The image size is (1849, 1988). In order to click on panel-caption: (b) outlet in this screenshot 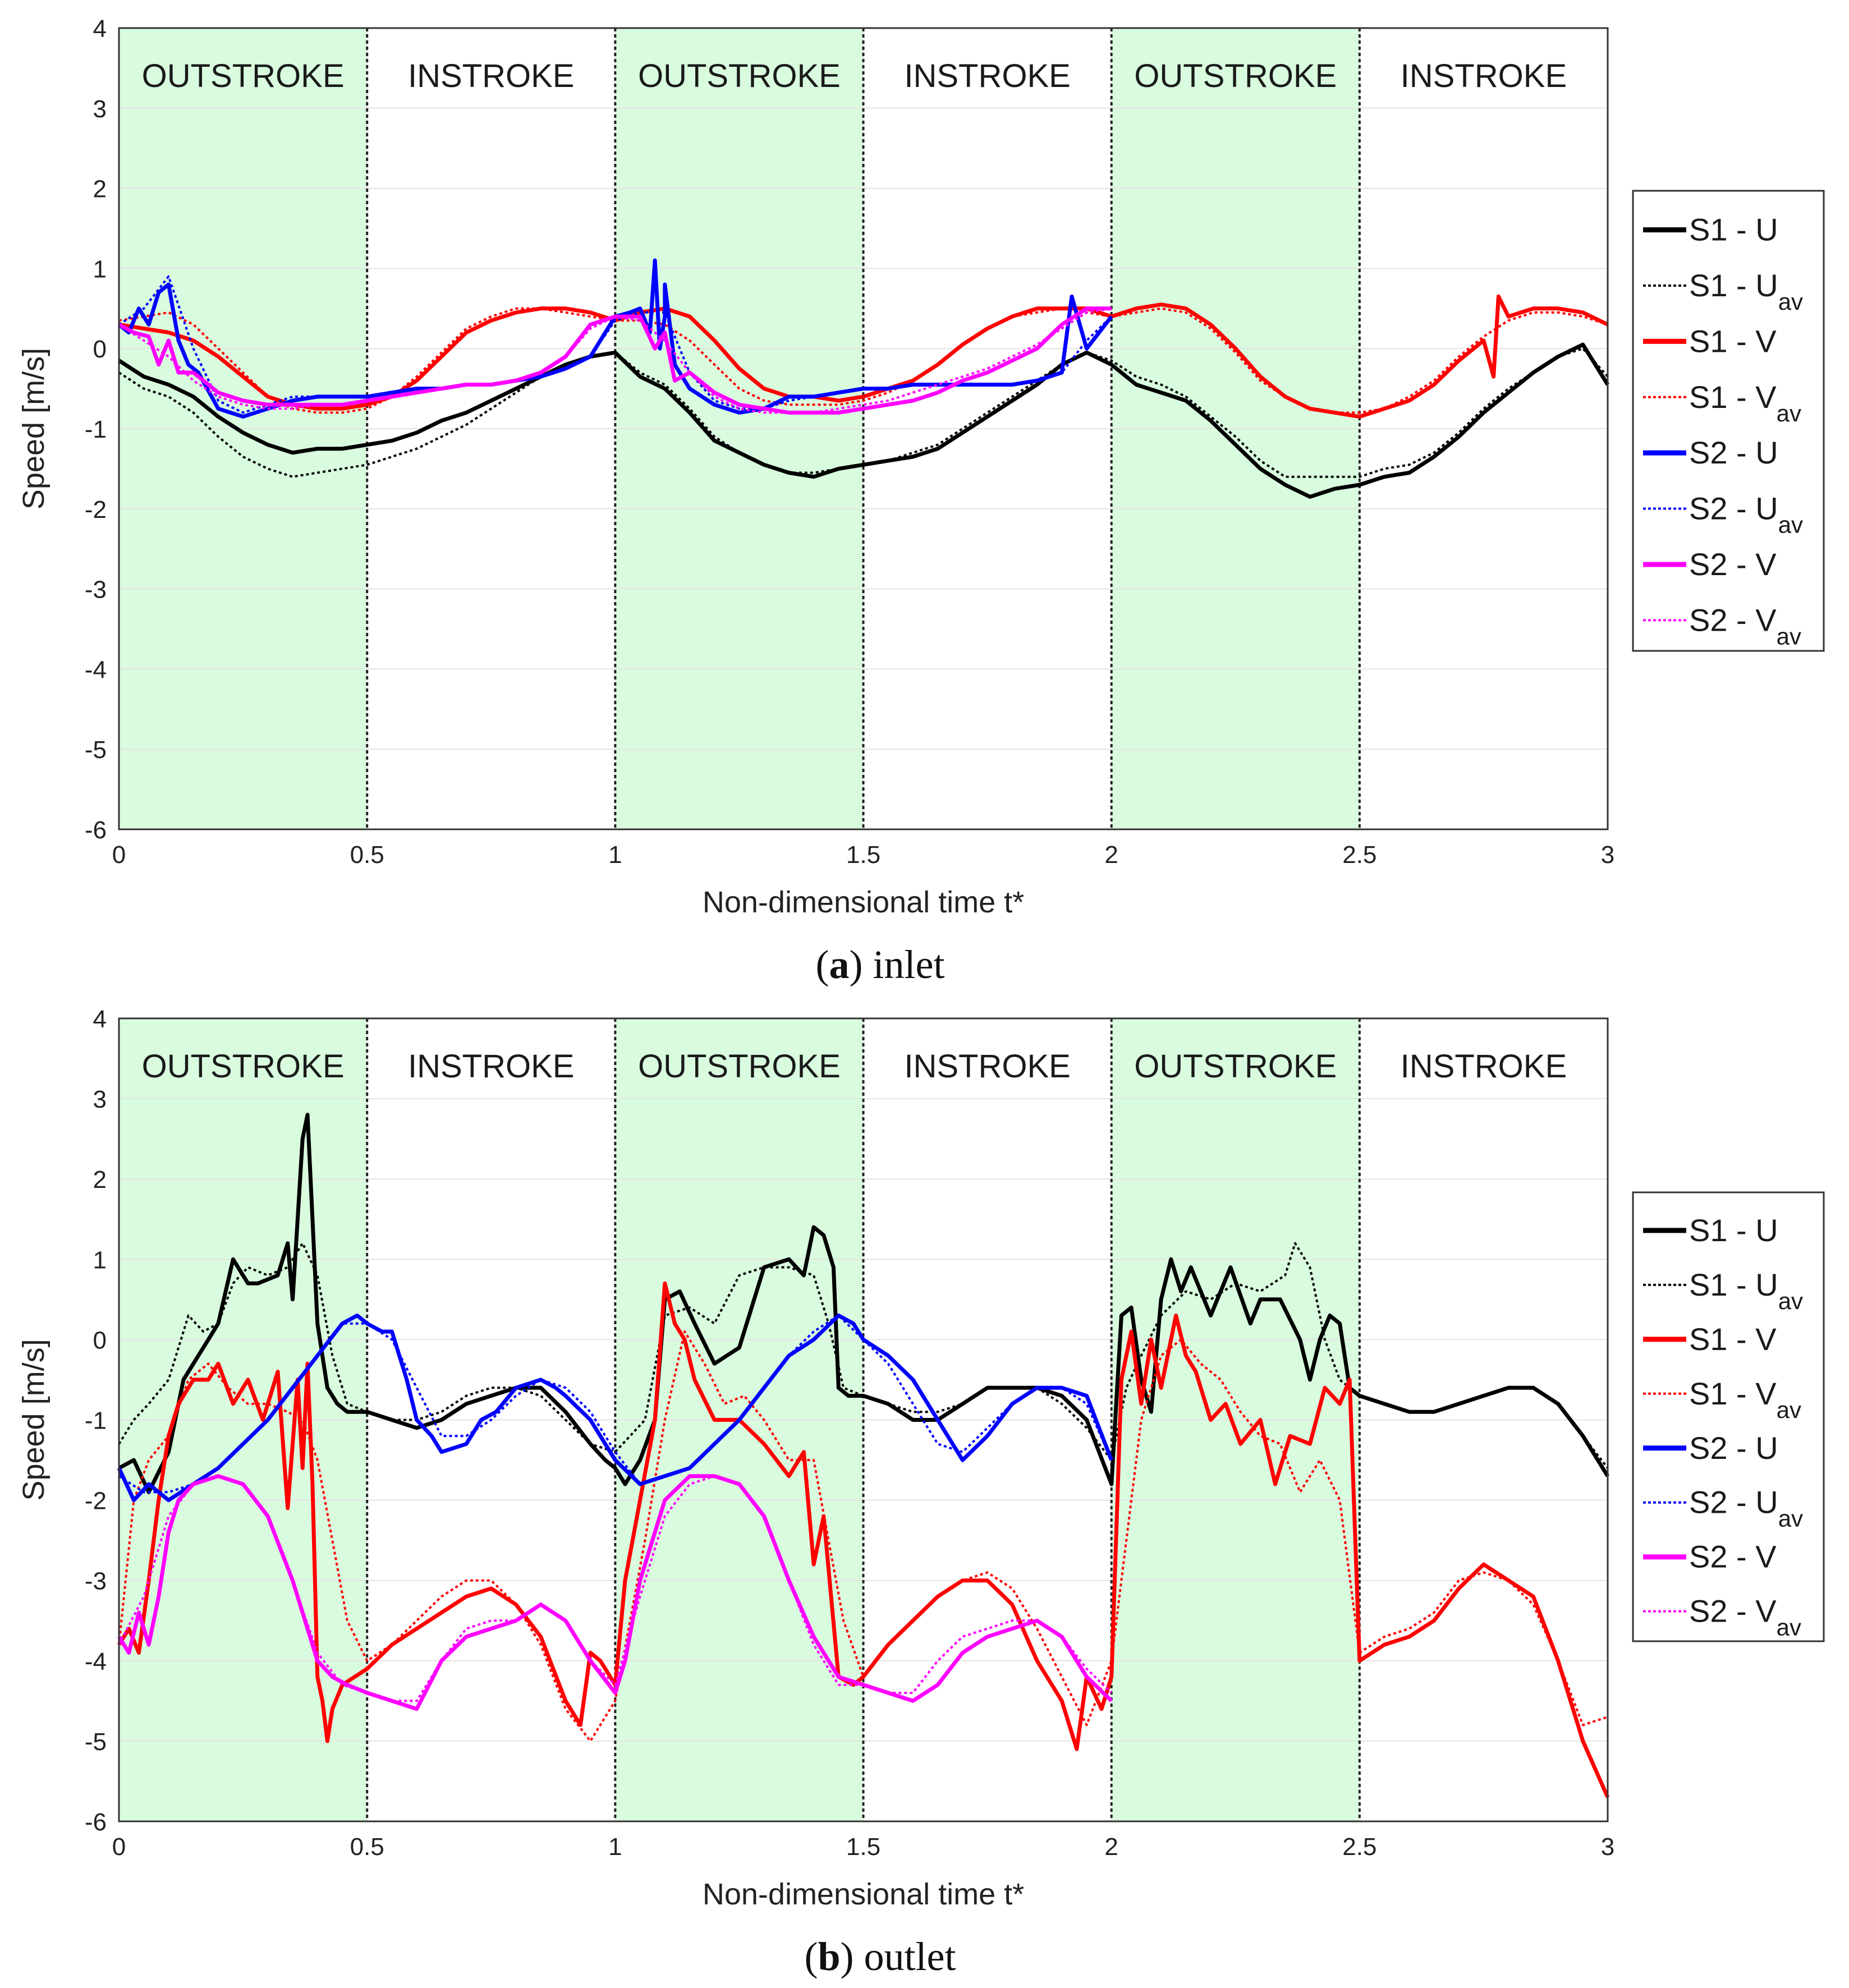, I will do `click(880, 1956)`.